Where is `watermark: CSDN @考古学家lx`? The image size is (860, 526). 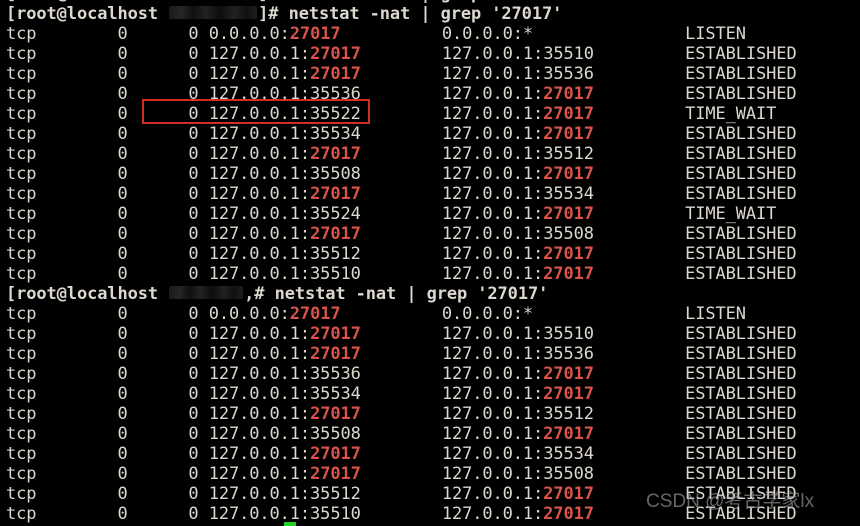
watermark: CSDN @考古学家lx is located at coordinates (730, 501).